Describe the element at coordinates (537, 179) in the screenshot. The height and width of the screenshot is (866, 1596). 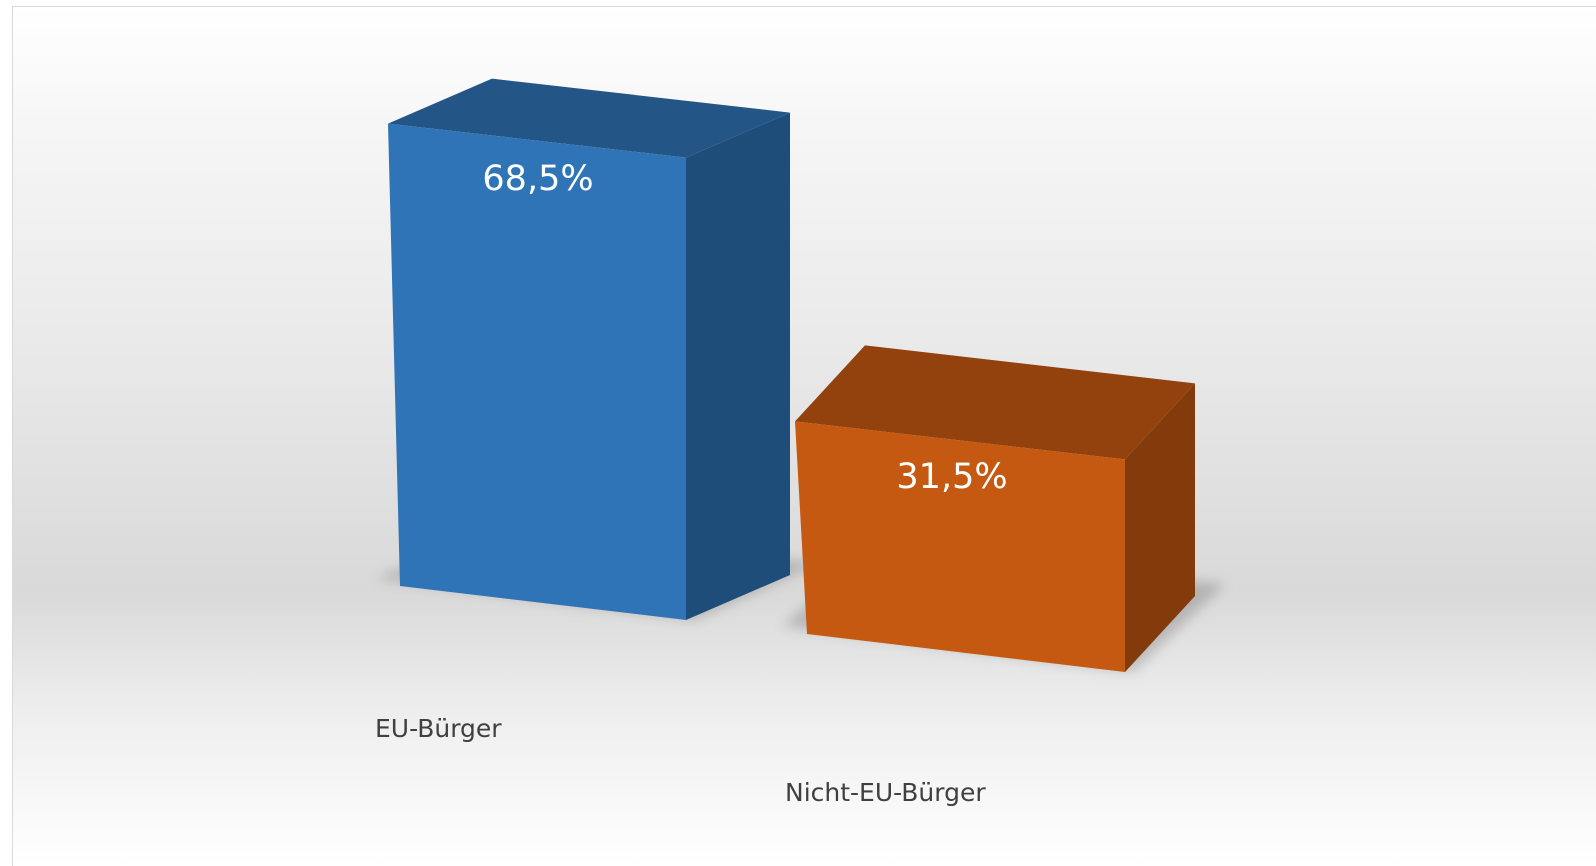
I see `data-label: 68,5%` at that location.